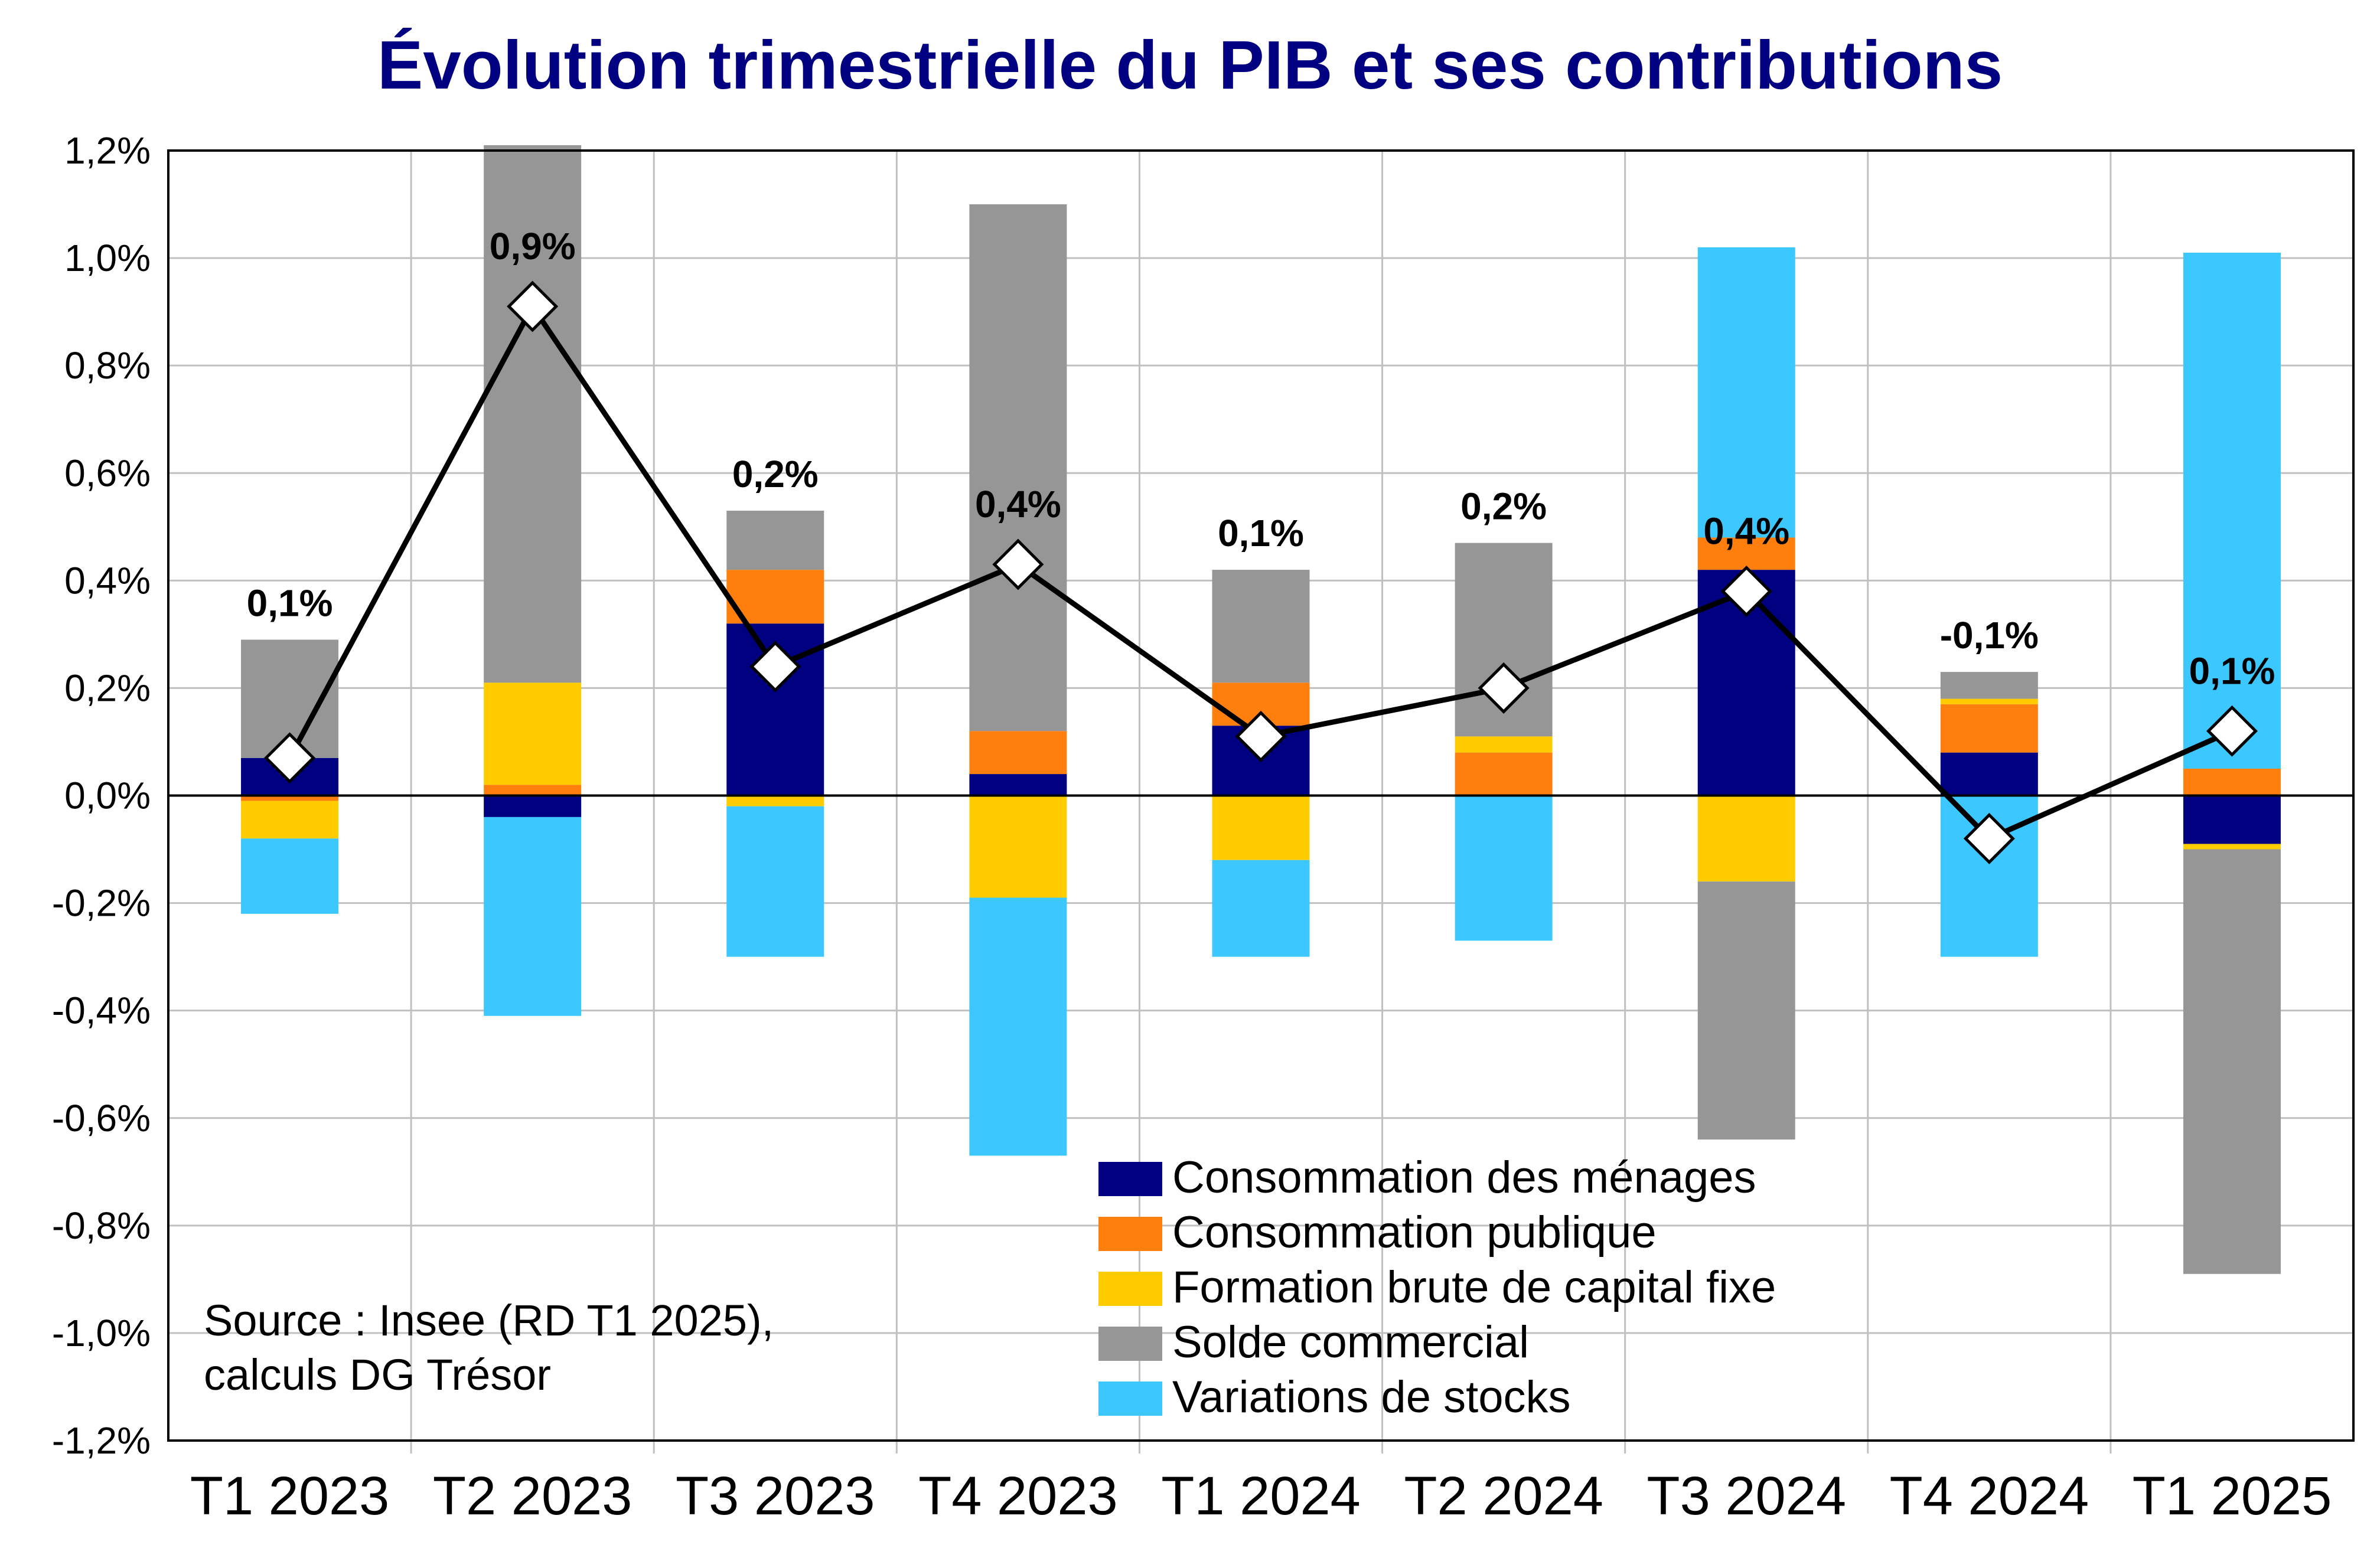 Image resolution: width=2380 pixels, height=1548 pixels. What do you see at coordinates (377, 1374) in the screenshot?
I see `source-line: calculs DG Trésor` at bounding box center [377, 1374].